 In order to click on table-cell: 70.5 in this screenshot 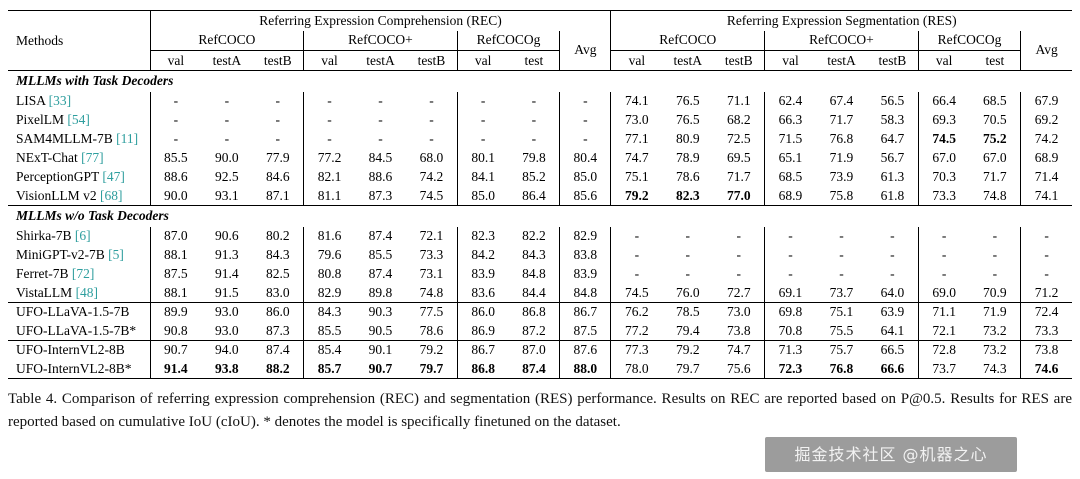, I will do `click(995, 119)`.